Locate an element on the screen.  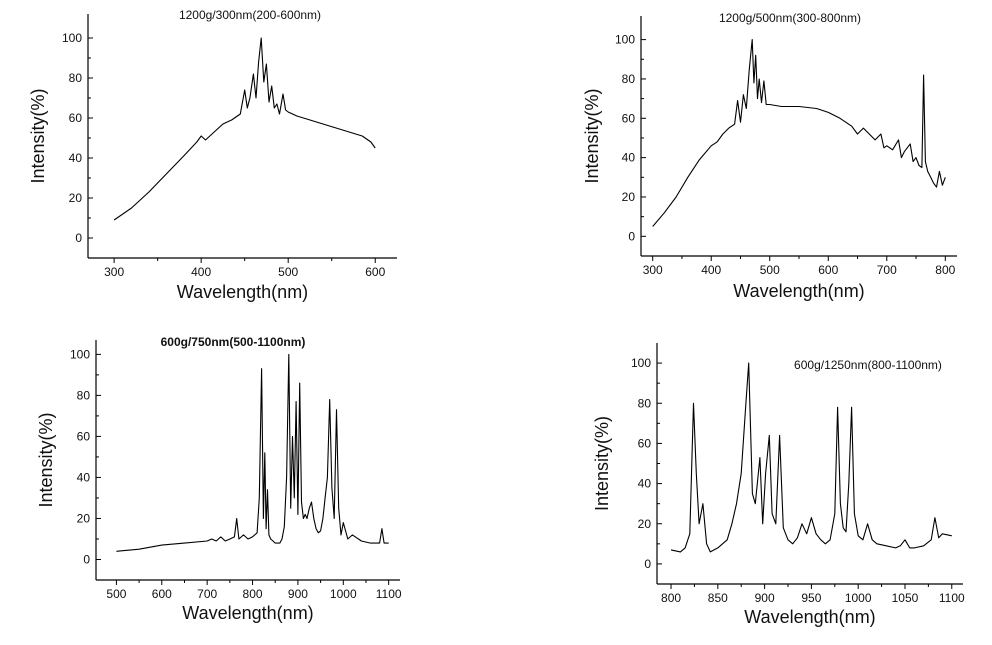
x-tick-label: 1050 is located at coordinates (905, 598).